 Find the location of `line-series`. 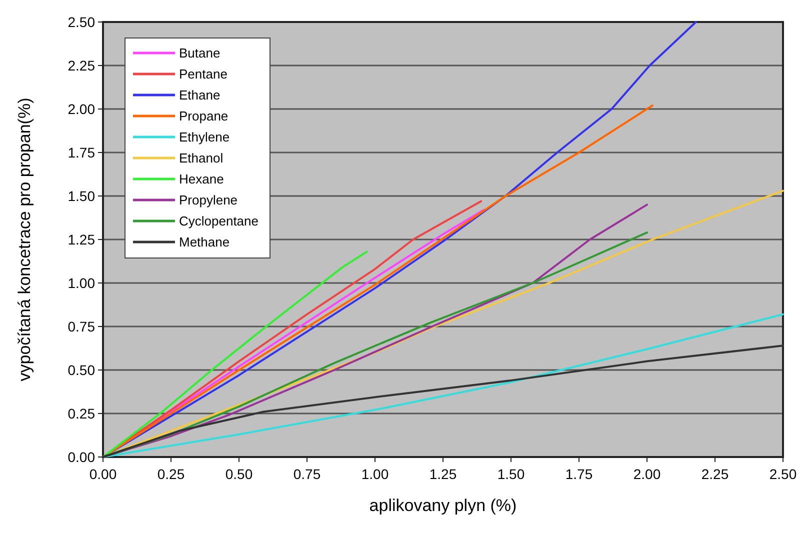

line-series is located at coordinates (235, 354).